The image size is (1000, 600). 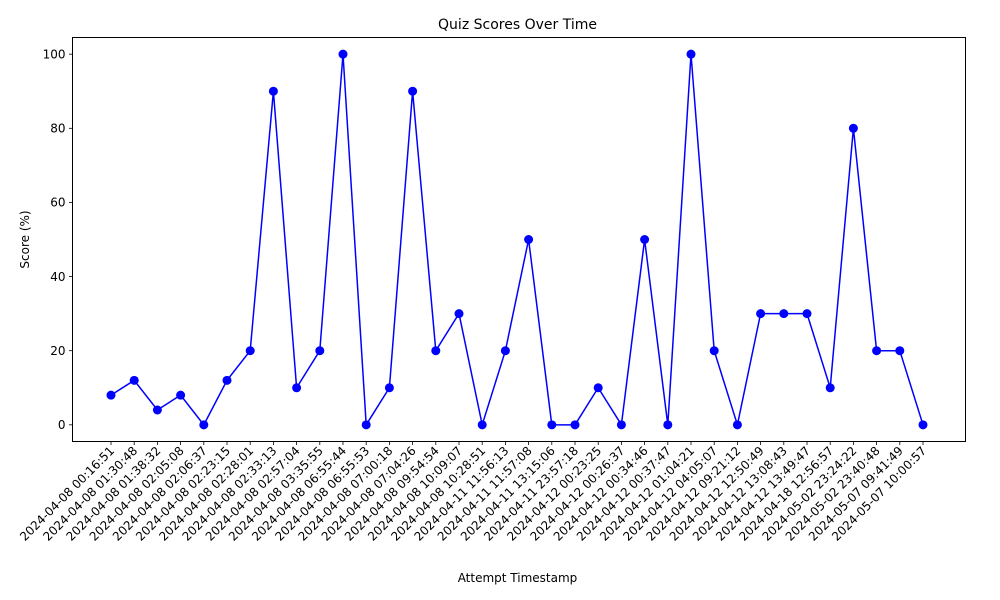 What do you see at coordinates (57, 277) in the screenshot?
I see `y-tick-label: 40` at bounding box center [57, 277].